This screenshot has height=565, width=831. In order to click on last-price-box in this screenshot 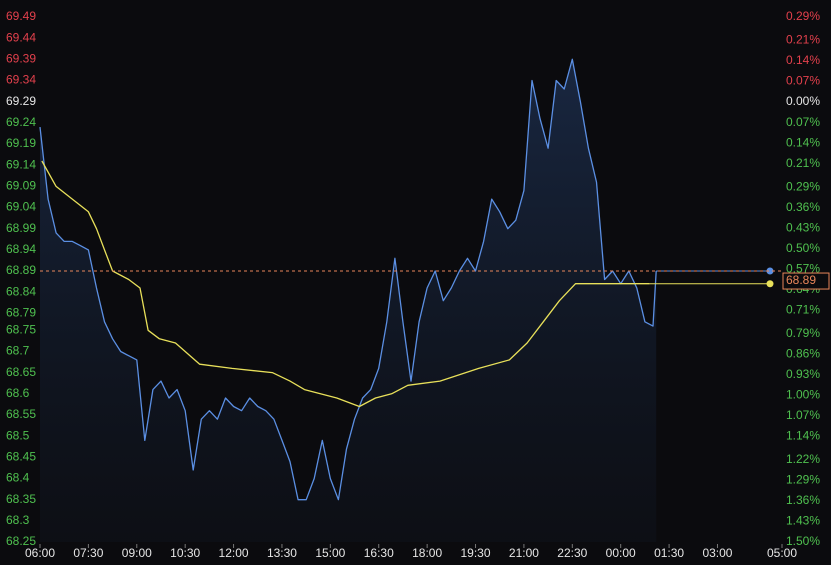, I will do `click(806, 281)`.